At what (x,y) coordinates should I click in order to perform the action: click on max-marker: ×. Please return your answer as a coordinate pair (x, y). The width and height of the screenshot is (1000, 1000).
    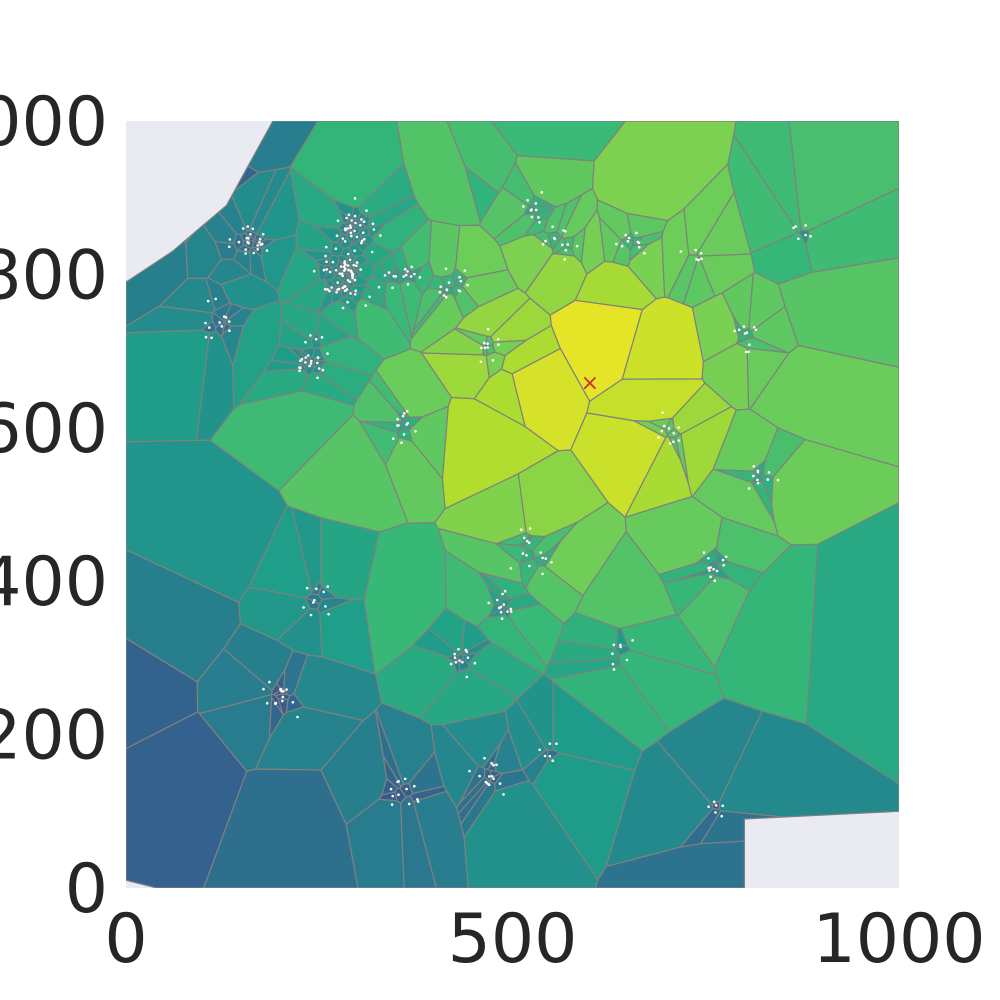
    Looking at the image, I should click on (590, 383).